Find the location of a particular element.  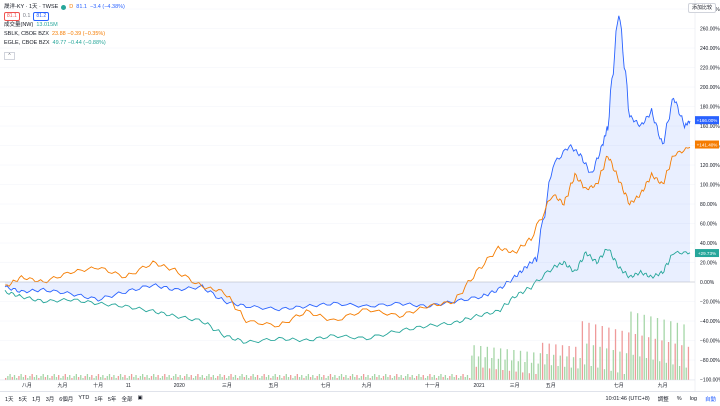

range-6m: 6個月 is located at coordinates (66, 400).